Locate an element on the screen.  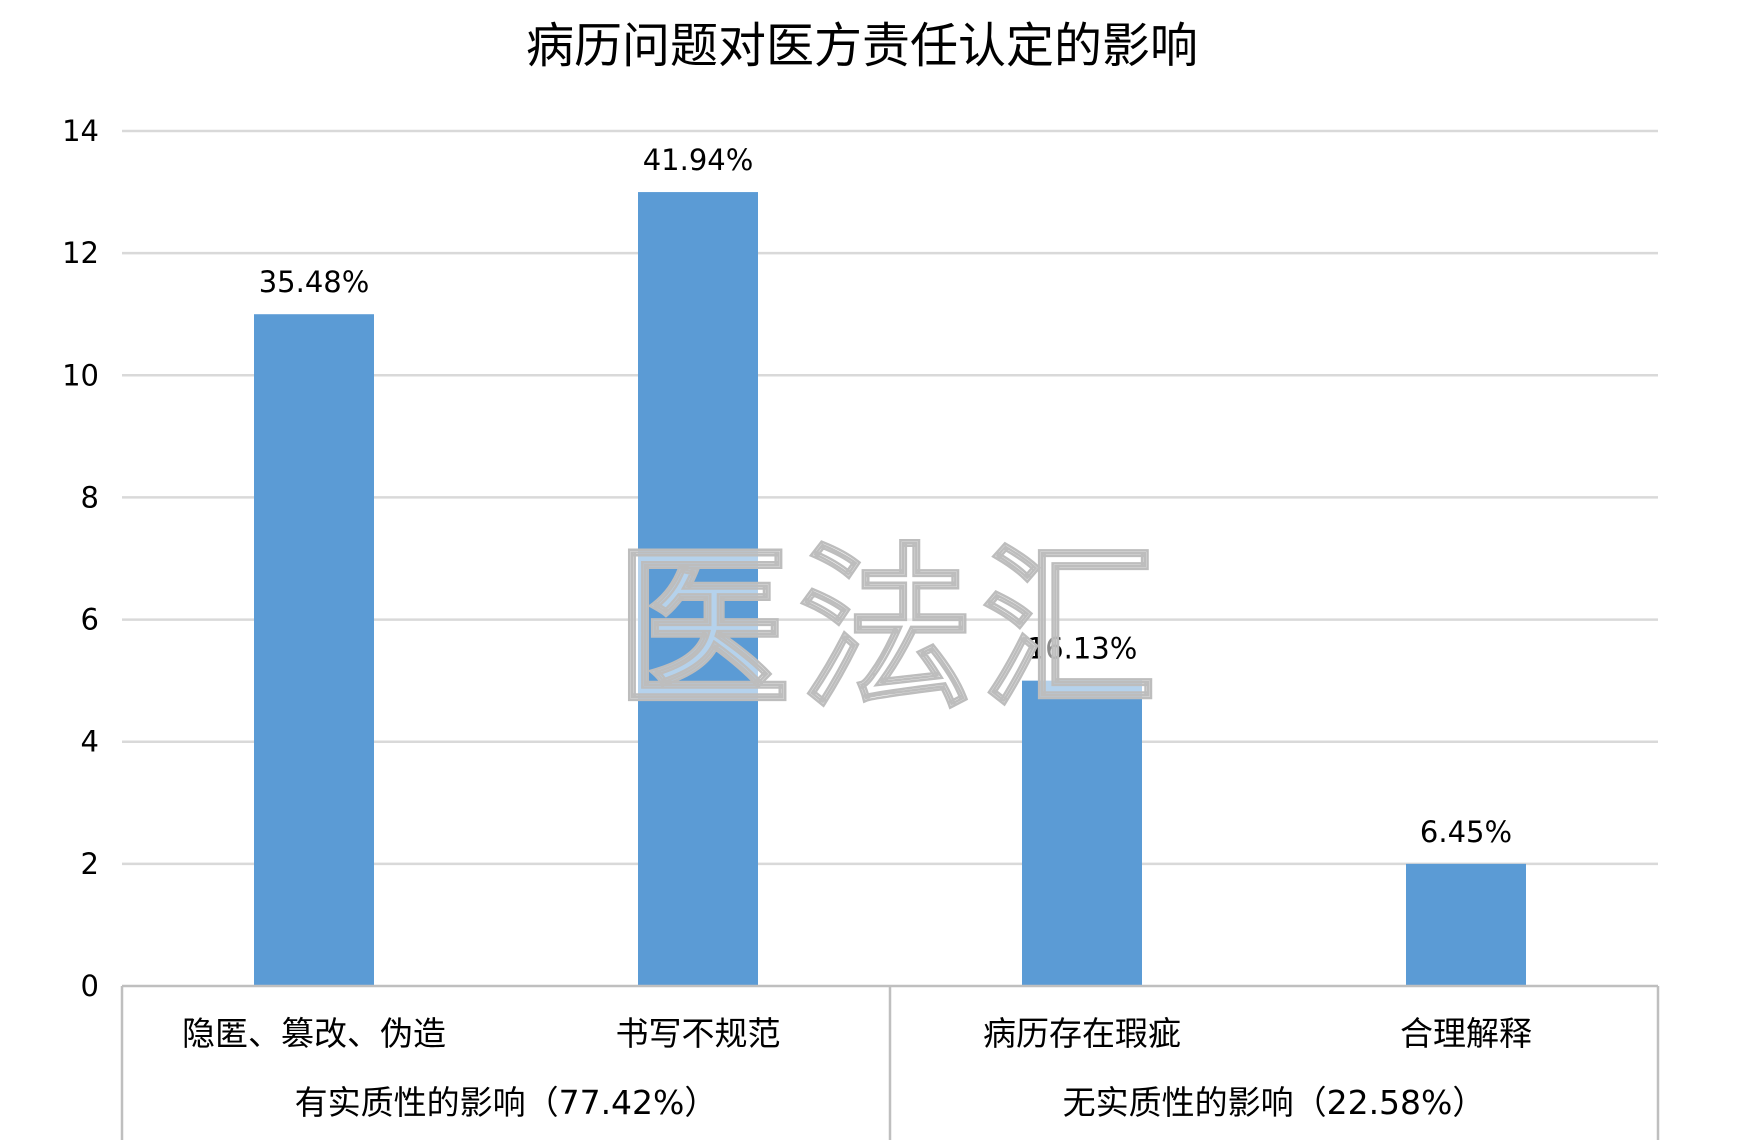
y-tick-label: 2 is located at coordinates (90, 864).